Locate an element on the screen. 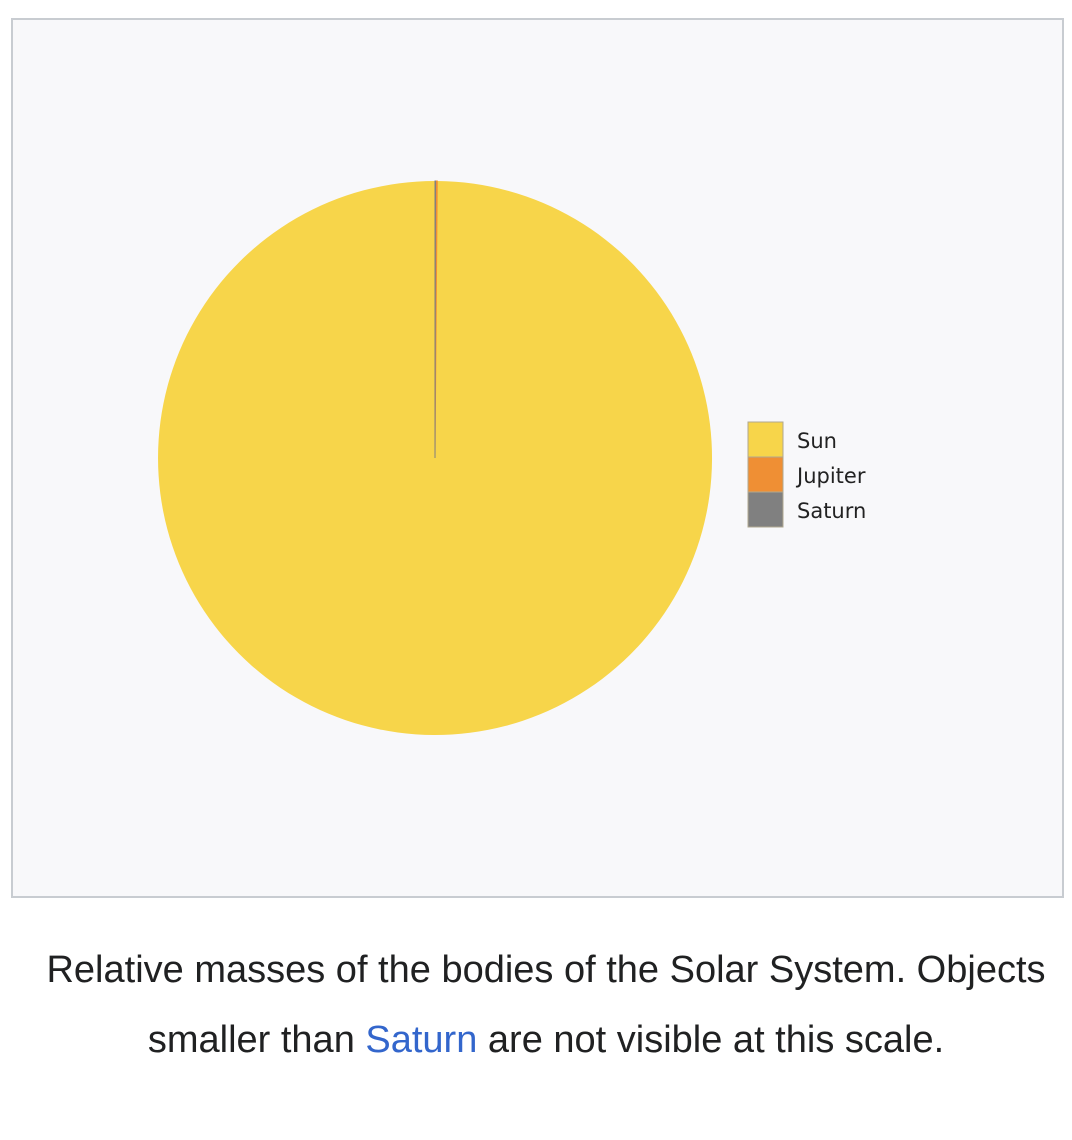 This screenshot has height=1140, width=1072. legend-swatch-sun is located at coordinates (765, 439).